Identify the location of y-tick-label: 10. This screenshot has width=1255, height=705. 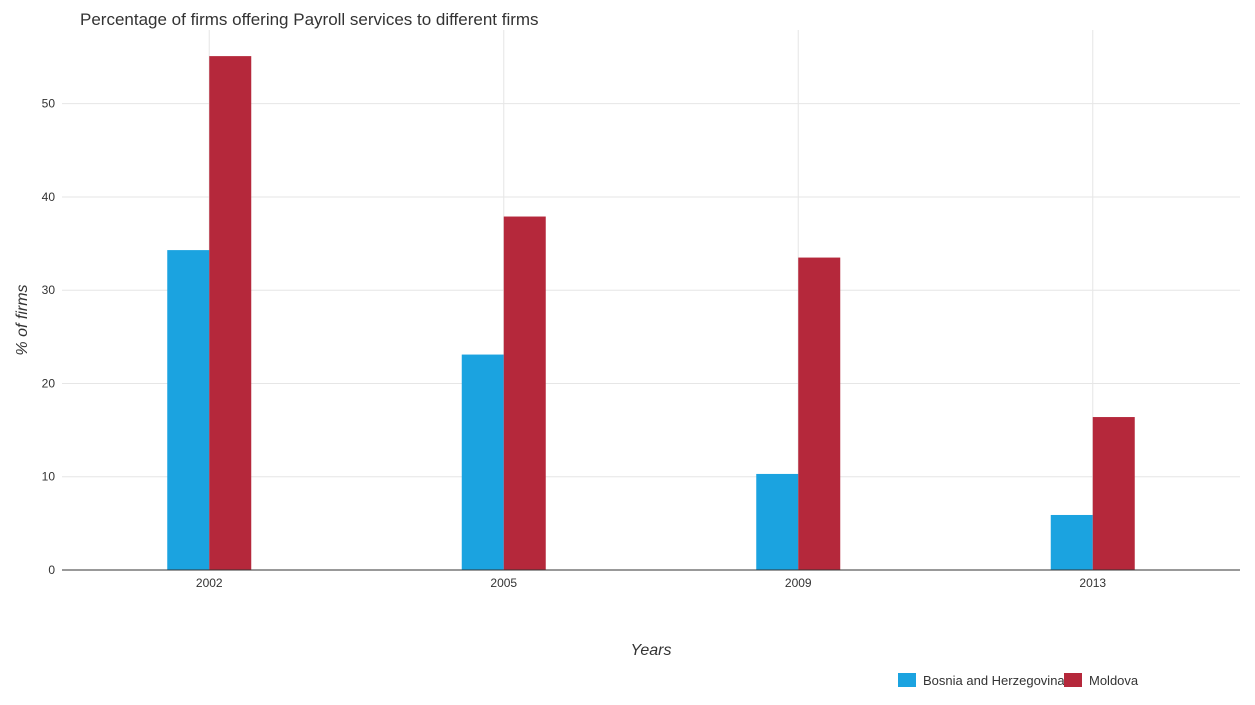
(49, 477).